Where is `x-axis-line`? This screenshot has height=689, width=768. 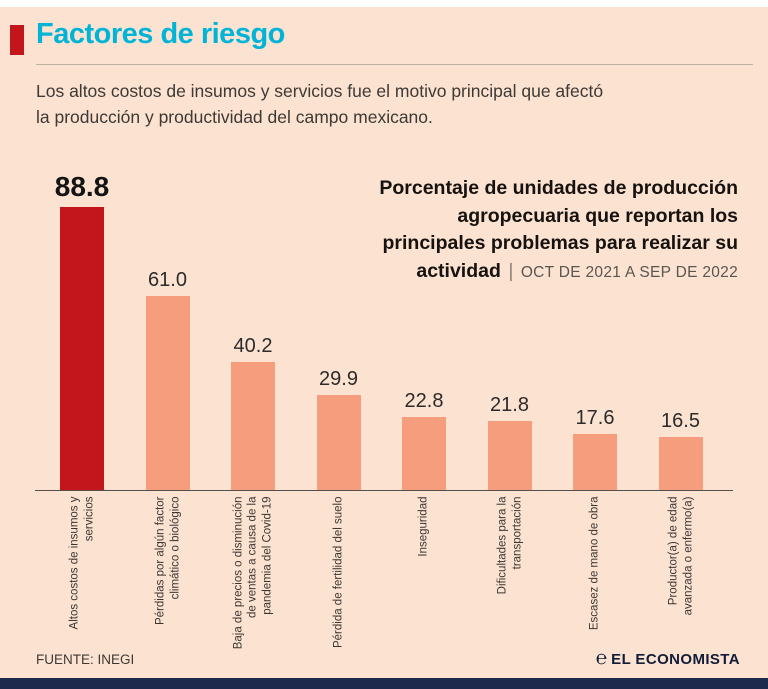 x-axis-line is located at coordinates (384, 490).